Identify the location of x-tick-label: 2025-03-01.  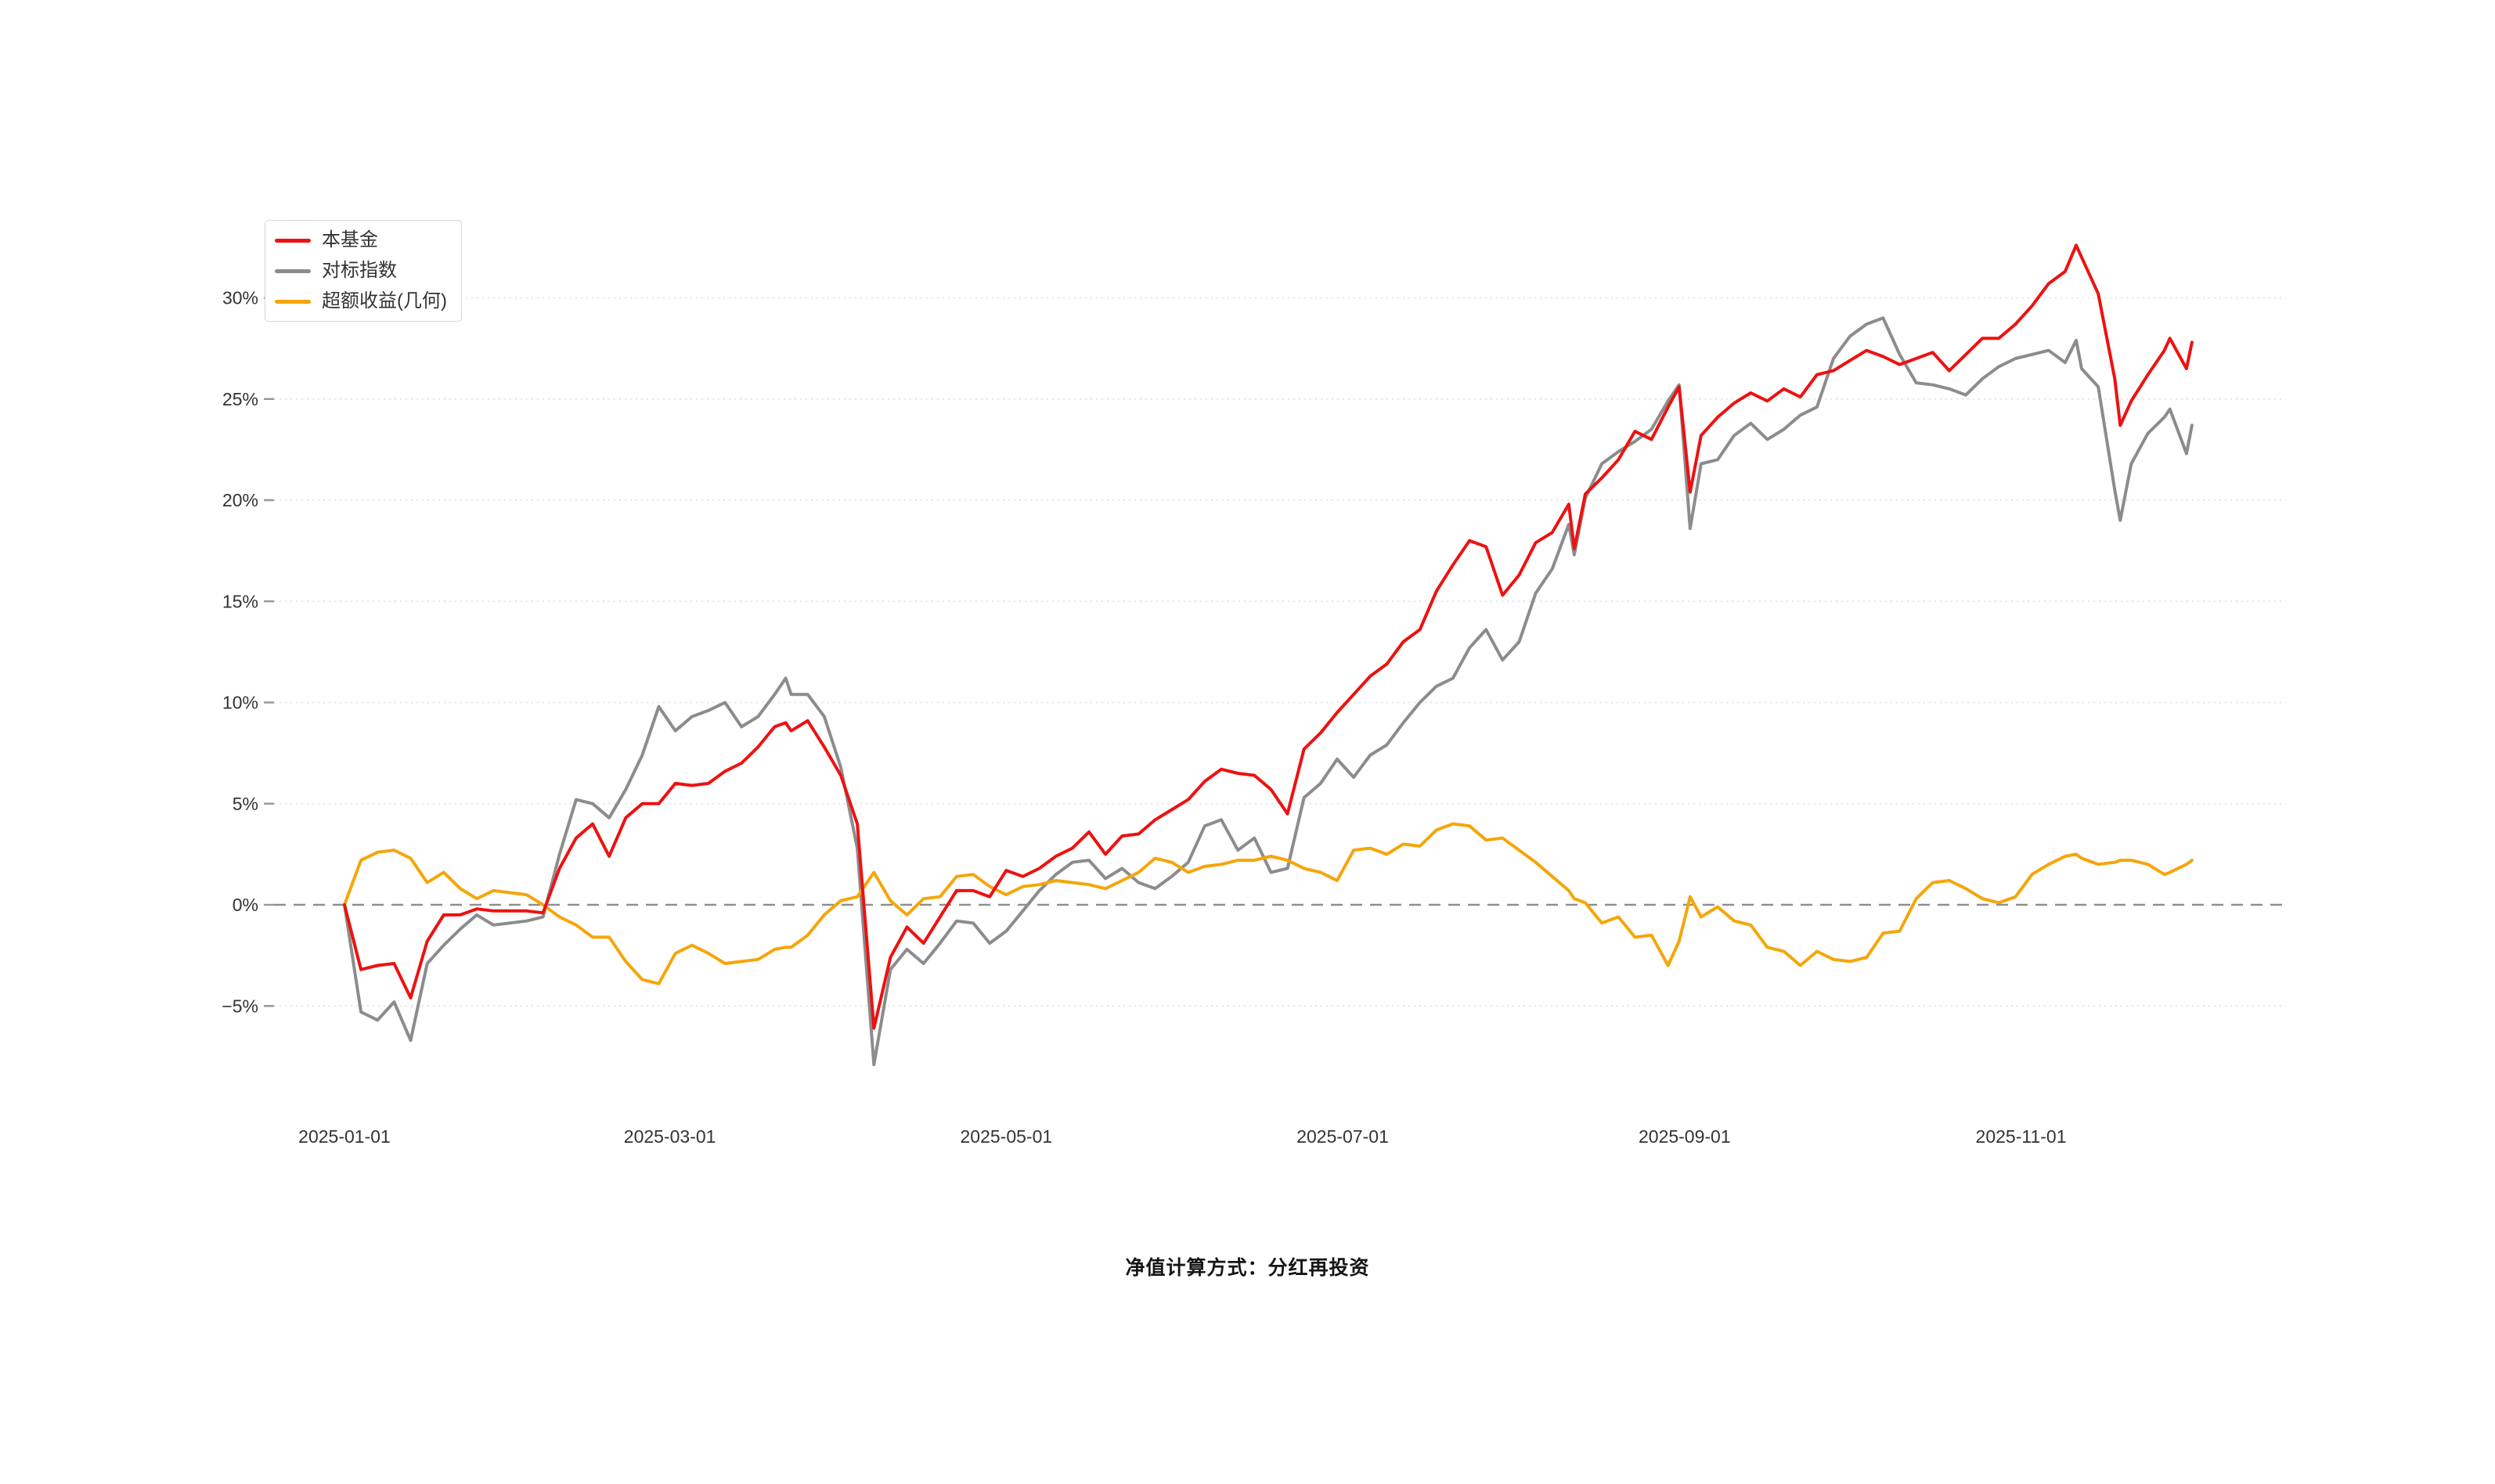
(670, 1136).